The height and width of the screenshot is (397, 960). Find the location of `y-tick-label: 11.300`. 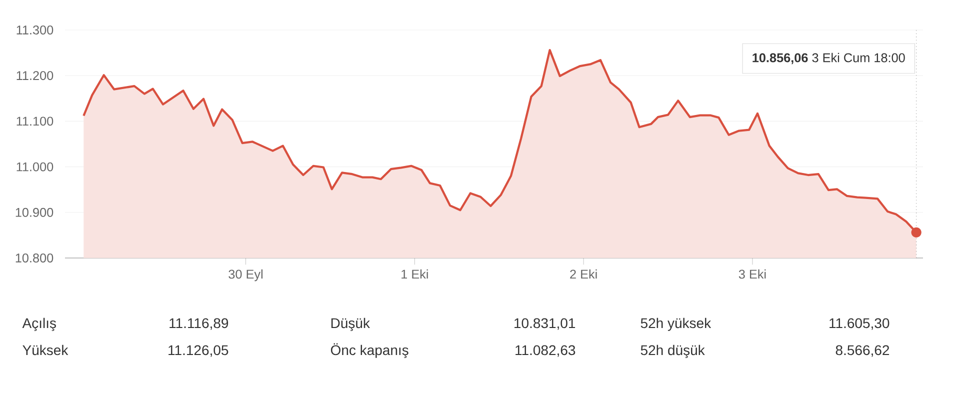

y-tick-label: 11.300 is located at coordinates (35, 30).